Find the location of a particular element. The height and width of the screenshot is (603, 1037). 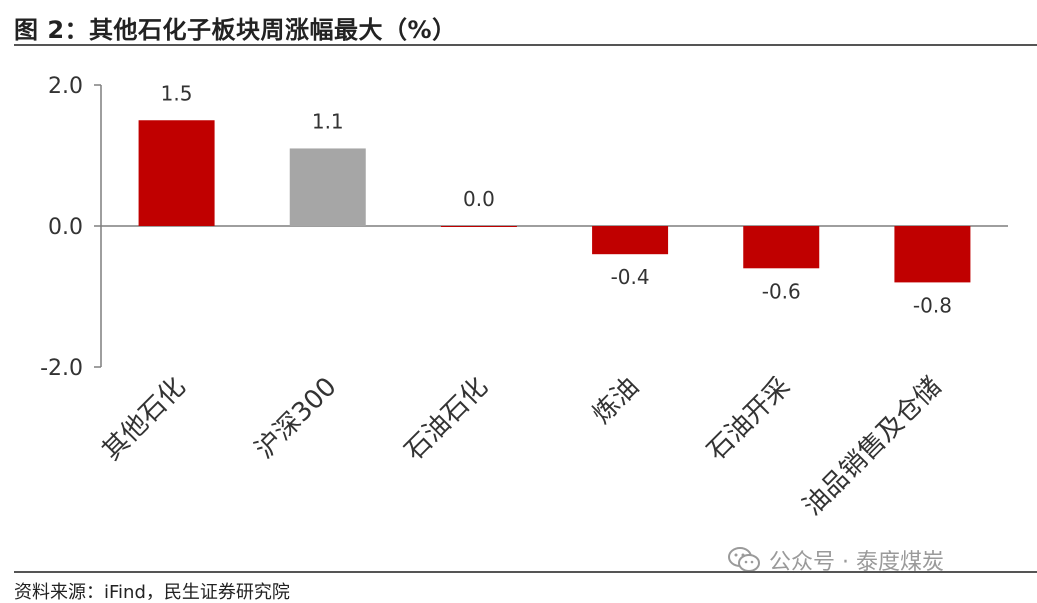

data-label: 1.5 is located at coordinates (177, 93).